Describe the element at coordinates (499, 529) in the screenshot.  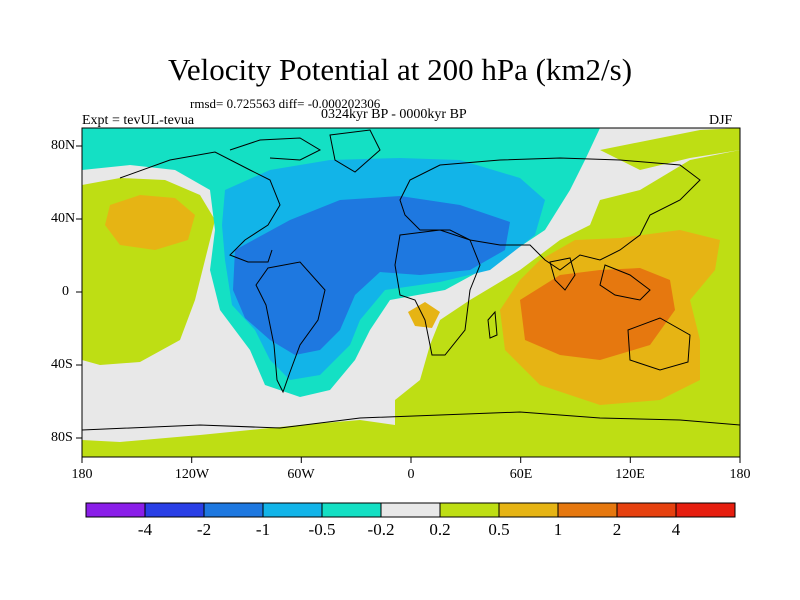
I see `colorbar-label-7: 0.5` at that location.